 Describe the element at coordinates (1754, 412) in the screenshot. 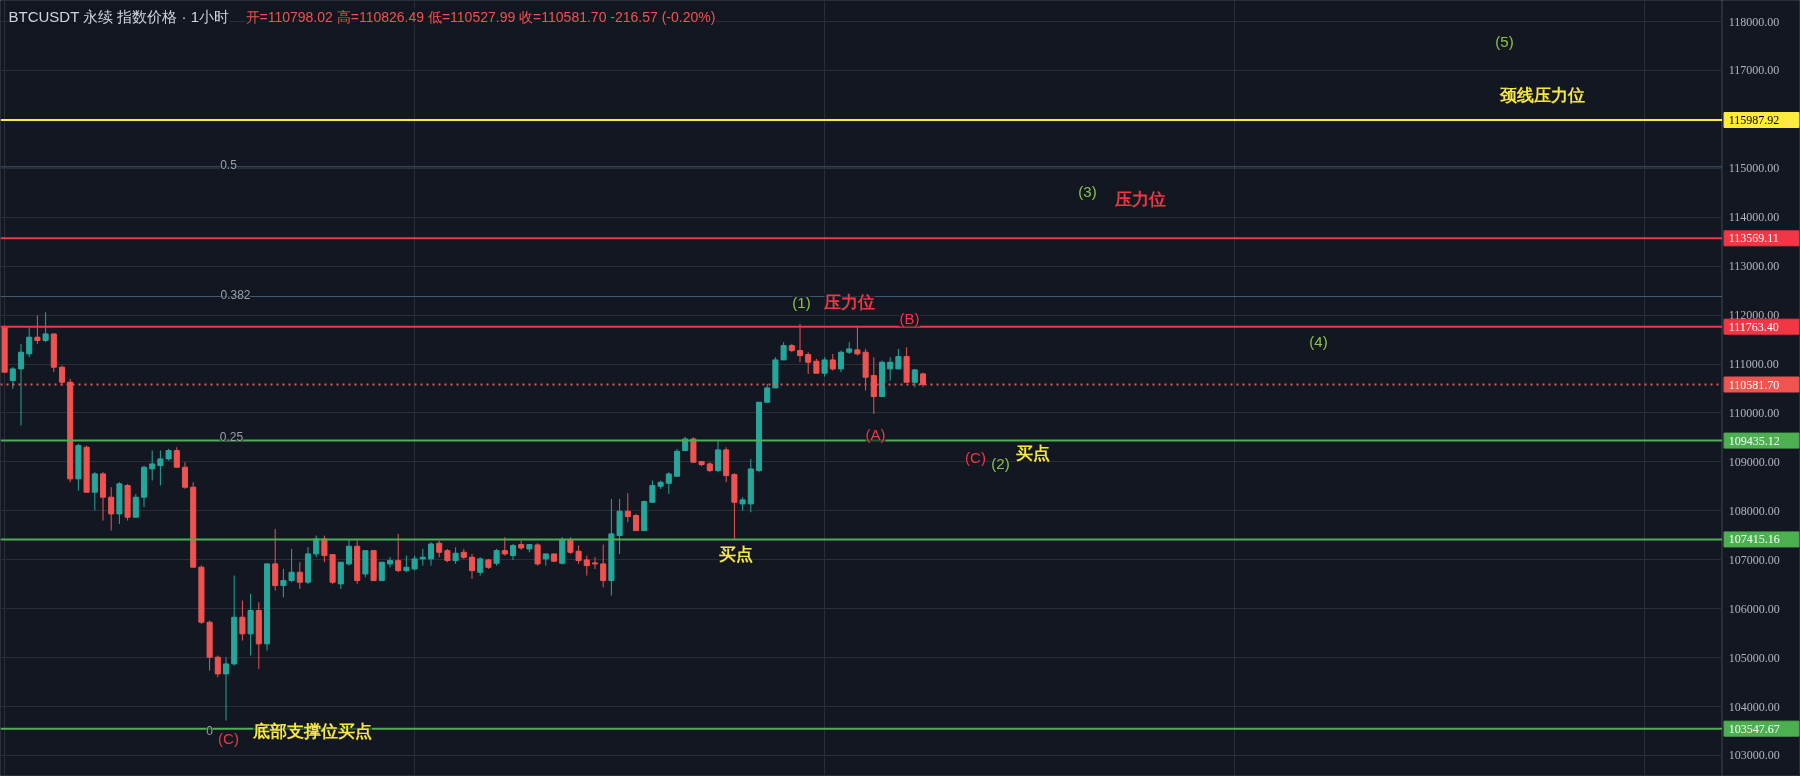

I see `y-tick-label: 110000.00` at that location.